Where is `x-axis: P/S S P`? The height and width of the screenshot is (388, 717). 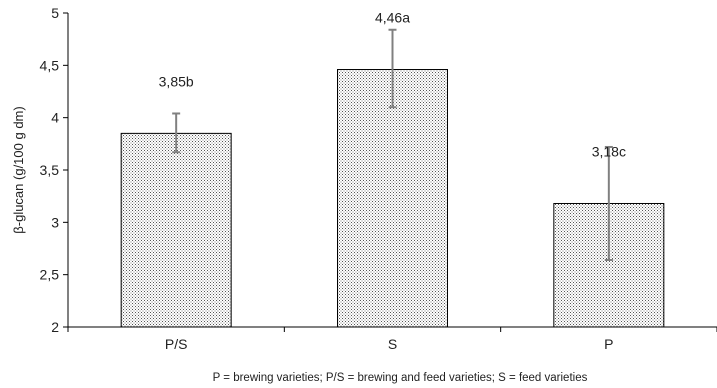
x-axis: P/S S P is located at coordinates (392, 339).